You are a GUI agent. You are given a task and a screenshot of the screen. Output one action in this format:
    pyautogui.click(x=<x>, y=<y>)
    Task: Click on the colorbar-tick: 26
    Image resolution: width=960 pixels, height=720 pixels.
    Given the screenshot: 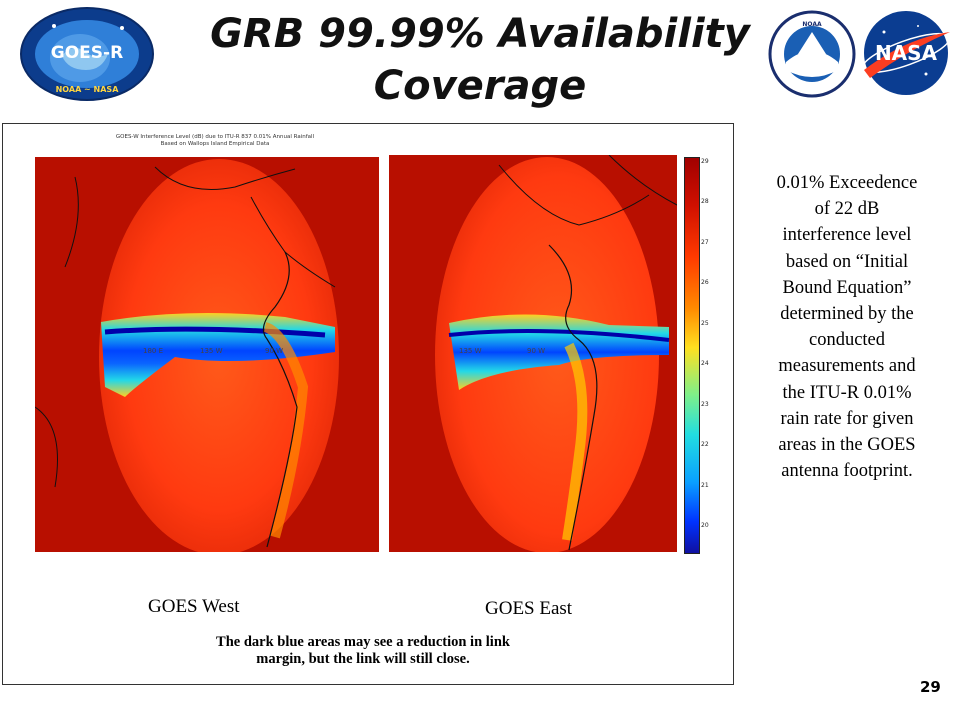 What is the action you would take?
    pyautogui.click(x=705, y=282)
    